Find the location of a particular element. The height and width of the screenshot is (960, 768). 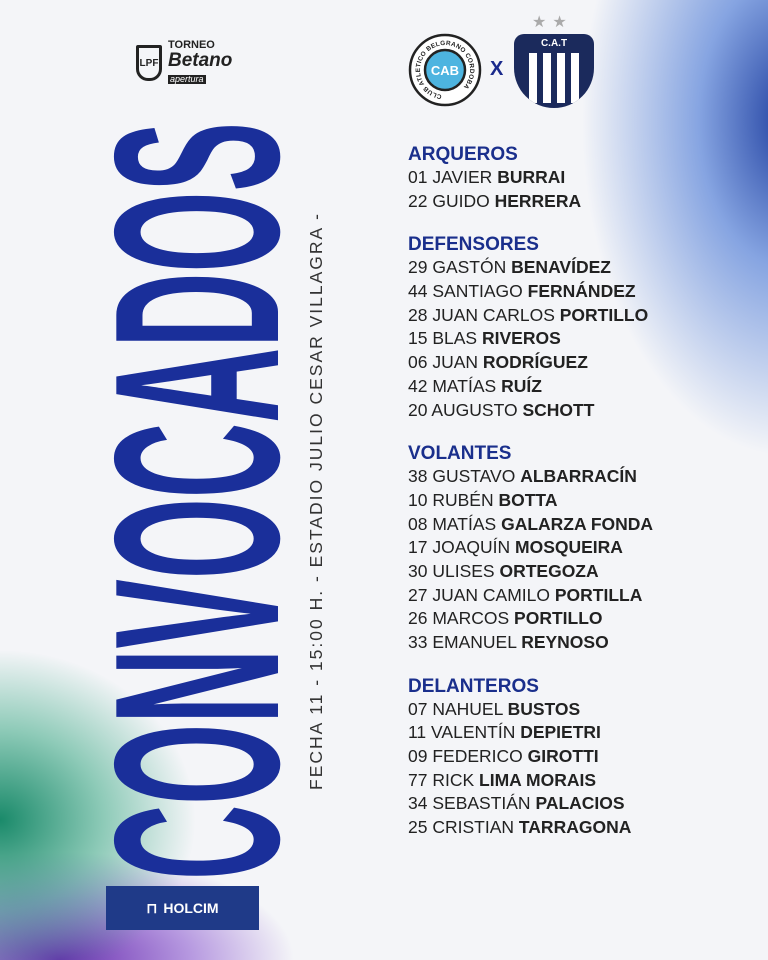

player-first-name: JOAQUÍN is located at coordinates (471, 547).